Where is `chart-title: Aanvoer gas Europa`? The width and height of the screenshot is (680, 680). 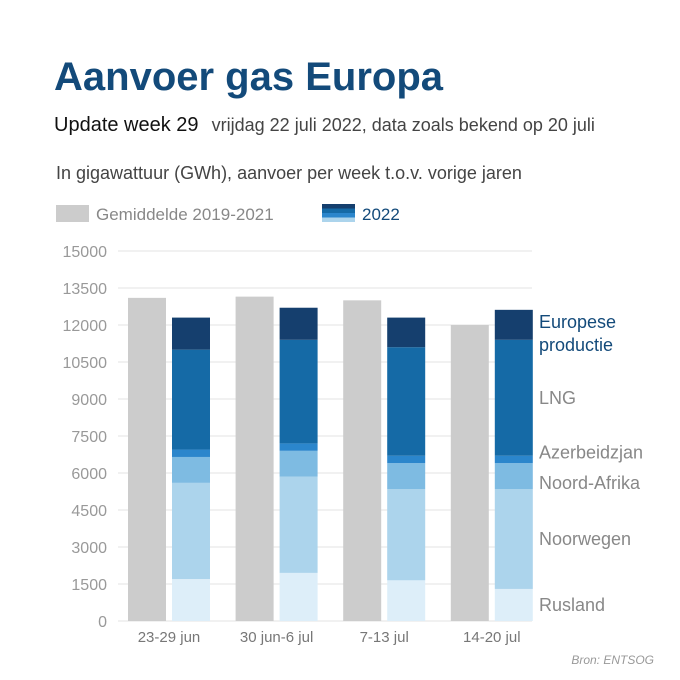 chart-title: Aanvoer gas Europa is located at coordinates (249, 77).